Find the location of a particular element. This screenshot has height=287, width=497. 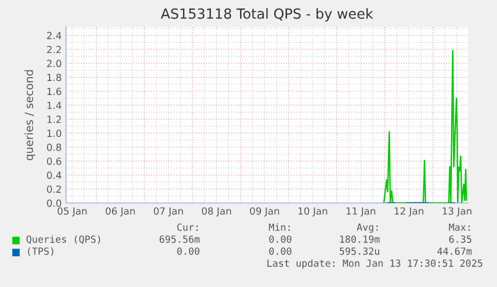

x-tick-label: 06 Jan is located at coordinates (120, 211).